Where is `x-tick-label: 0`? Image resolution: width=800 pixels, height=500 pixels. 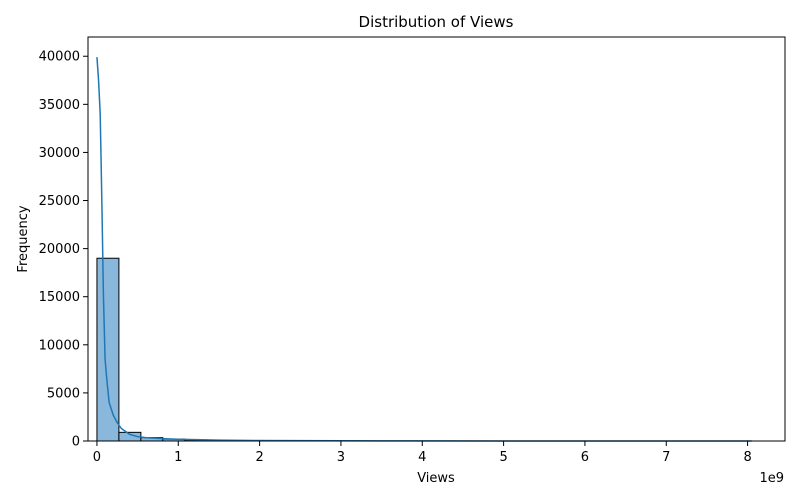
x-tick-label: 0 is located at coordinates (97, 457).